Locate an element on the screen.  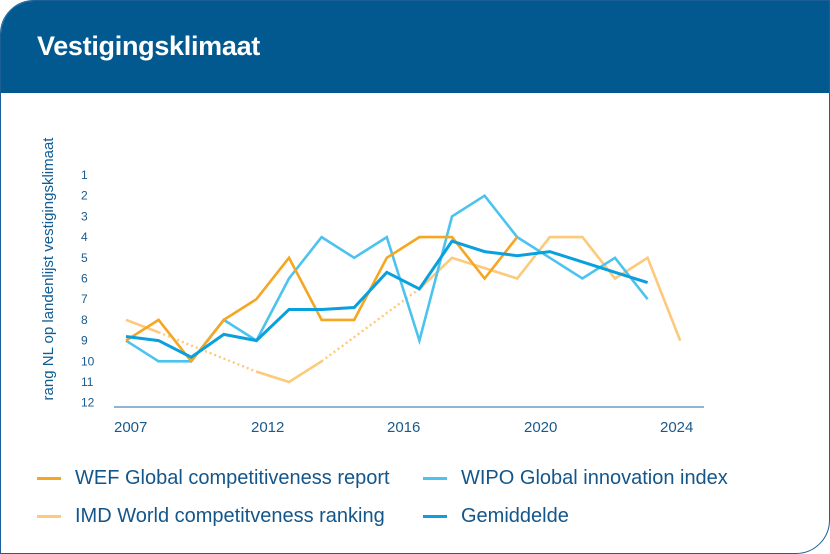
y-axis-title: rang NL op landenlijst vestigingsklimaat is located at coordinates (48, 269).